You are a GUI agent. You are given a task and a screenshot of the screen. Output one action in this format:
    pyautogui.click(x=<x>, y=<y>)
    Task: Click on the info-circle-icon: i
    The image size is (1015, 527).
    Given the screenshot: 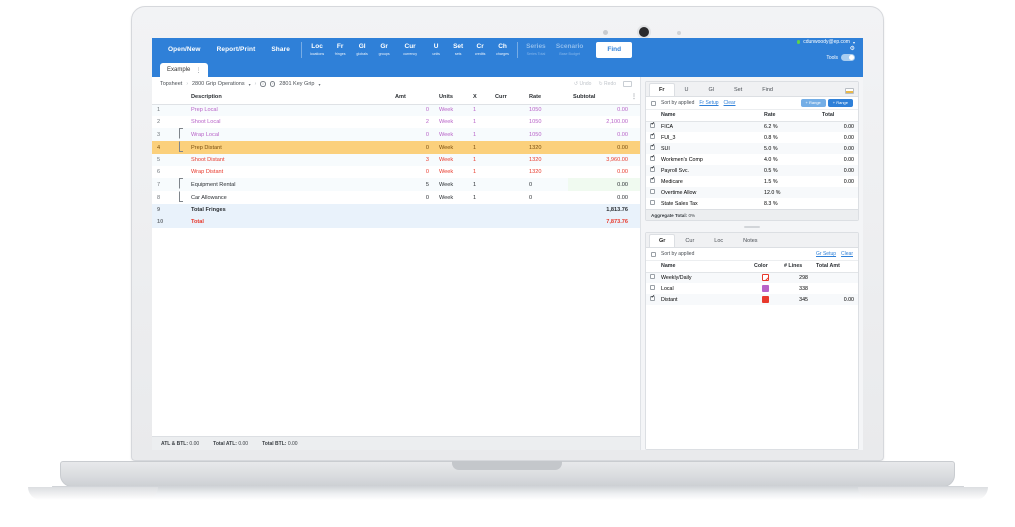 What is the action you would take?
    pyautogui.click(x=263, y=84)
    